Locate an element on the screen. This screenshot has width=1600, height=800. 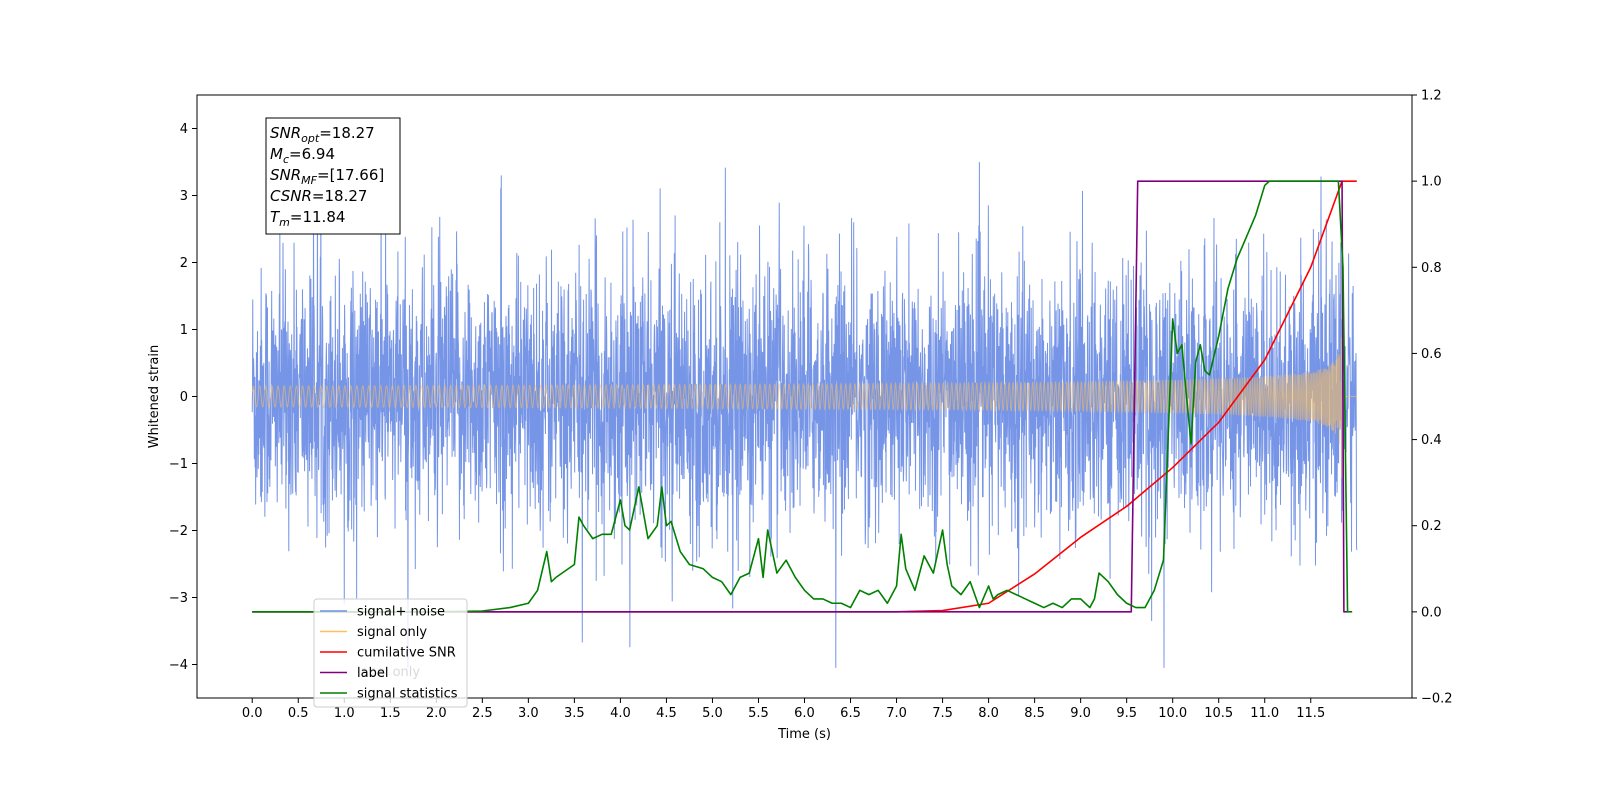
legend-item: signal statistics is located at coordinates (389, 694).